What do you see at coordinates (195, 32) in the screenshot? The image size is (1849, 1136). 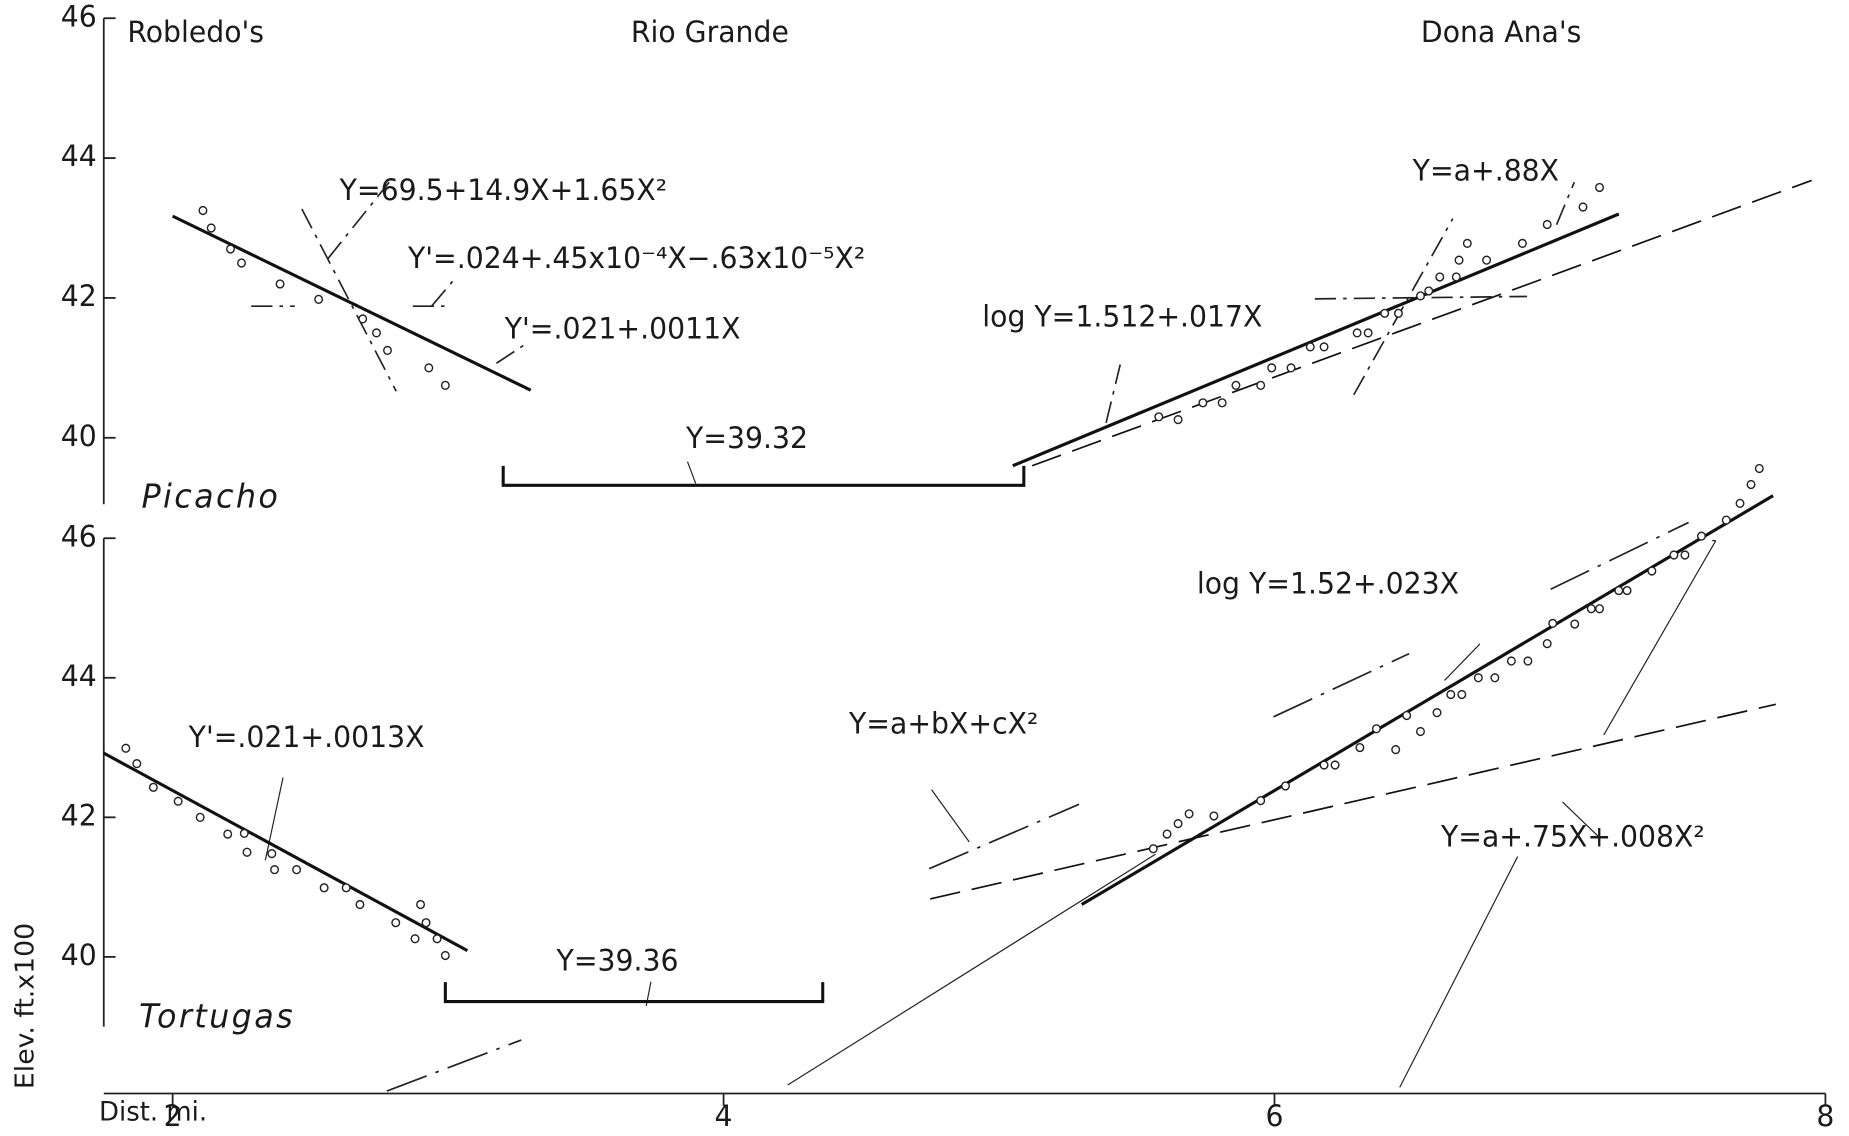 I see `site-label: Robledo's` at bounding box center [195, 32].